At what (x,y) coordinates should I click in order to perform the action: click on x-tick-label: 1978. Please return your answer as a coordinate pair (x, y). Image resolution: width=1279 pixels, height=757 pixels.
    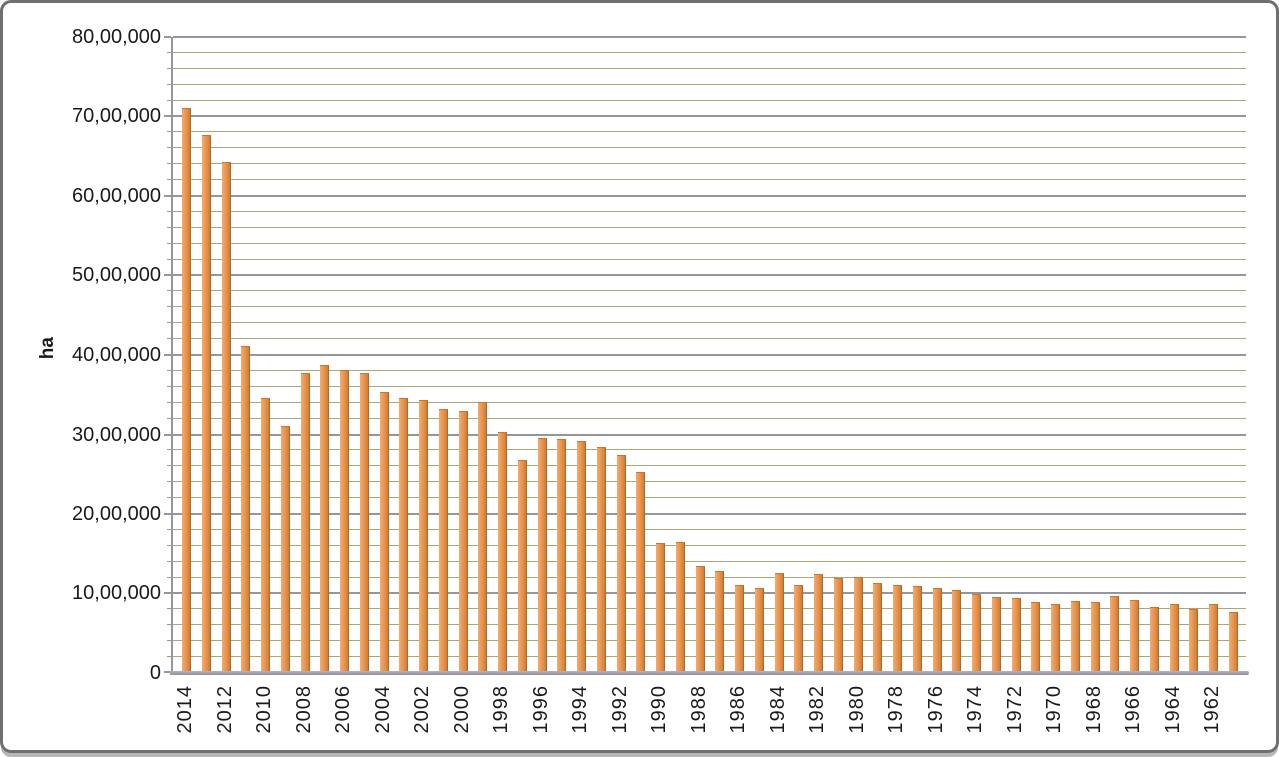
    Looking at the image, I should click on (896, 709).